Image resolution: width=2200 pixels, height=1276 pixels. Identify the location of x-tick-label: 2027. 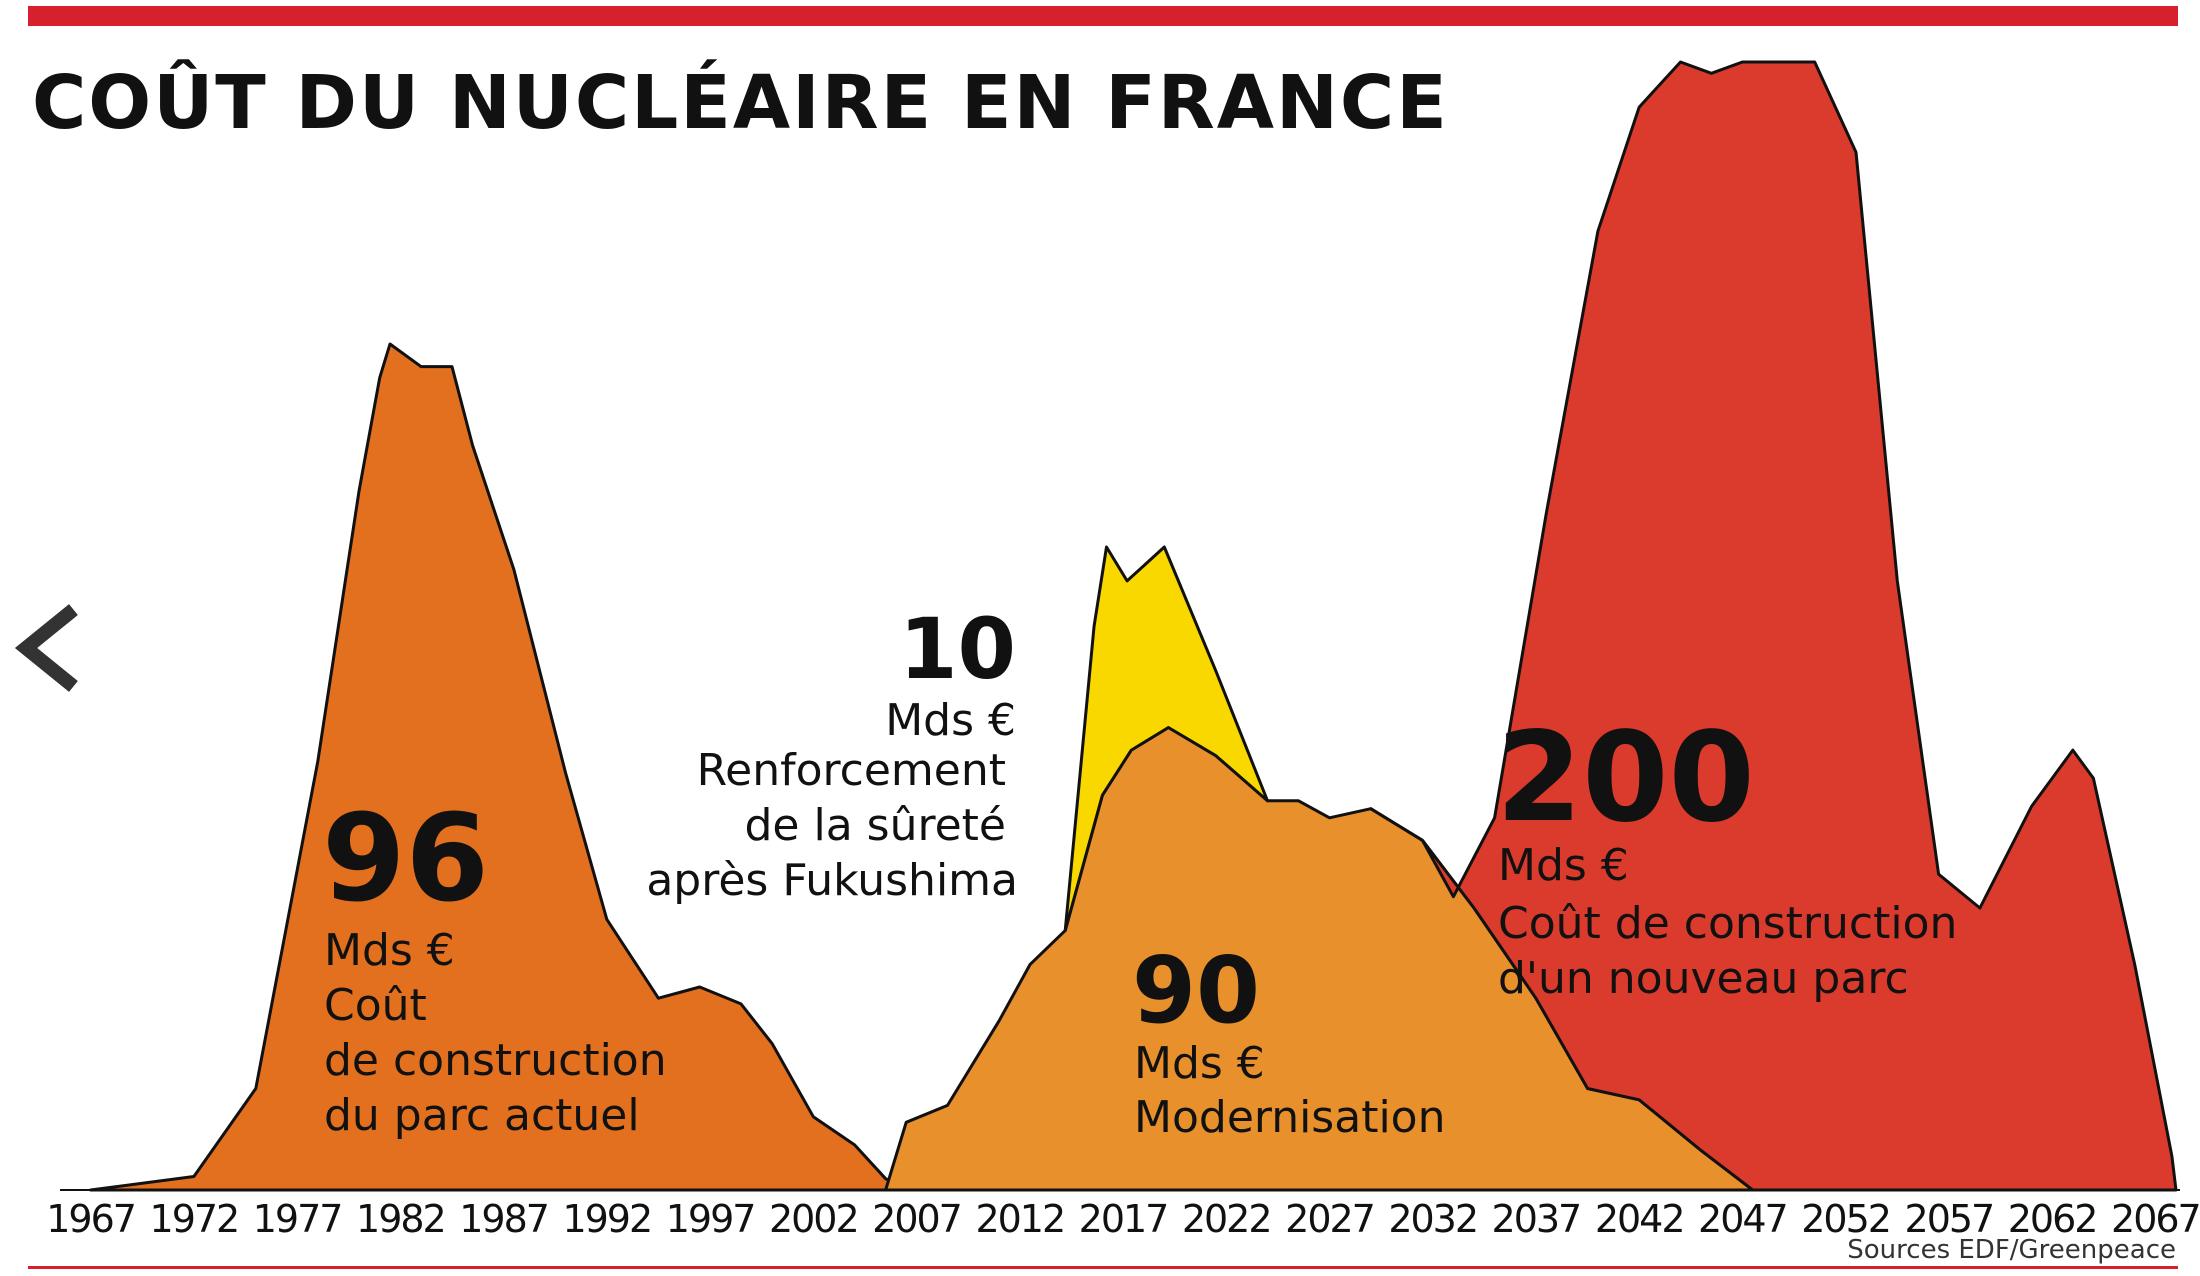
(1329, 1219).